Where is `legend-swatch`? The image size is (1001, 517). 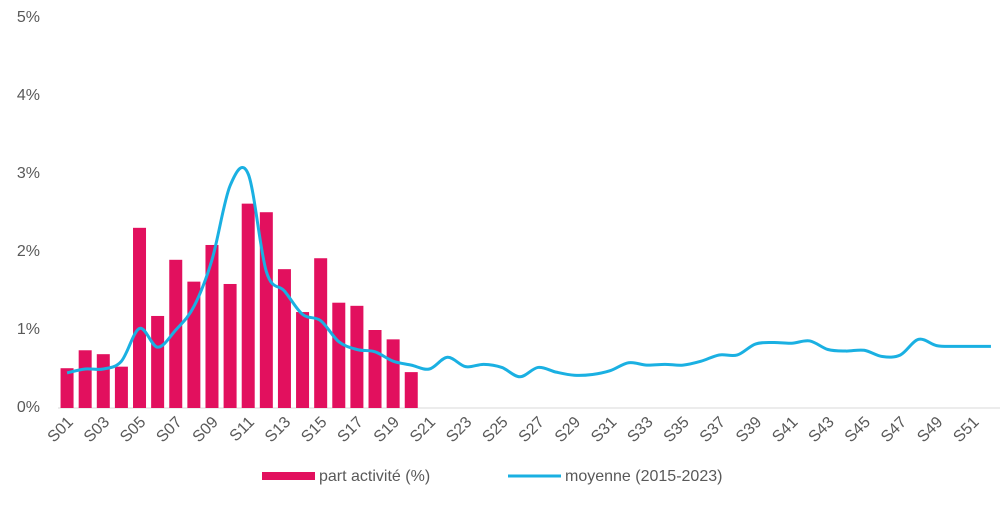
legend-swatch is located at coordinates (288, 476).